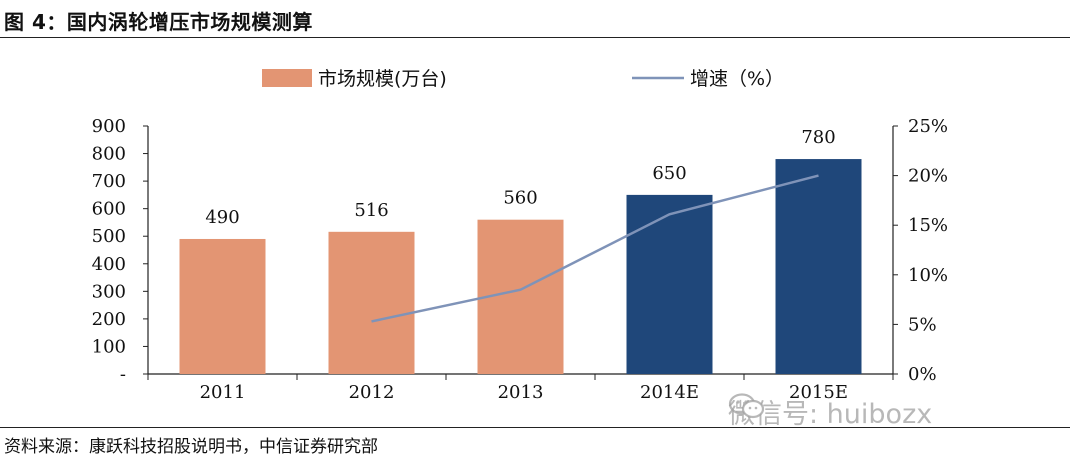 The height and width of the screenshot is (462, 1070). What do you see at coordinates (371, 210) in the screenshot?
I see `bar-value-label: 516` at bounding box center [371, 210].